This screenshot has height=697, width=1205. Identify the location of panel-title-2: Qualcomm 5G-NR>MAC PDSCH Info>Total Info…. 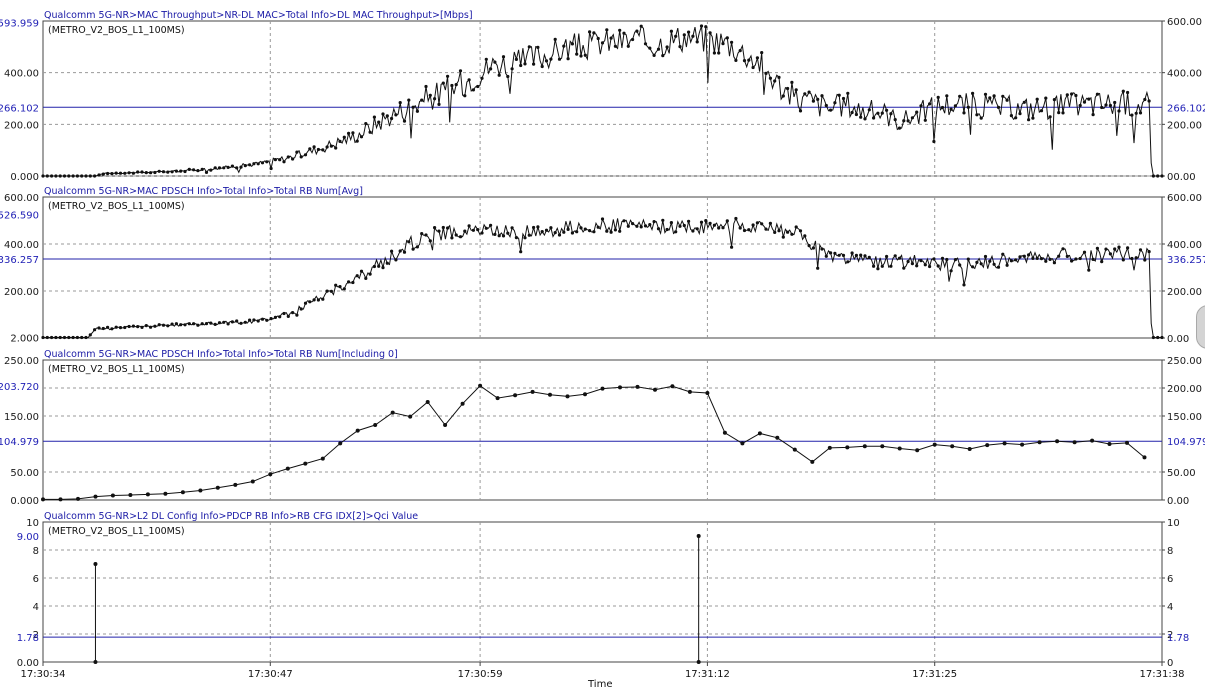
(203, 191).